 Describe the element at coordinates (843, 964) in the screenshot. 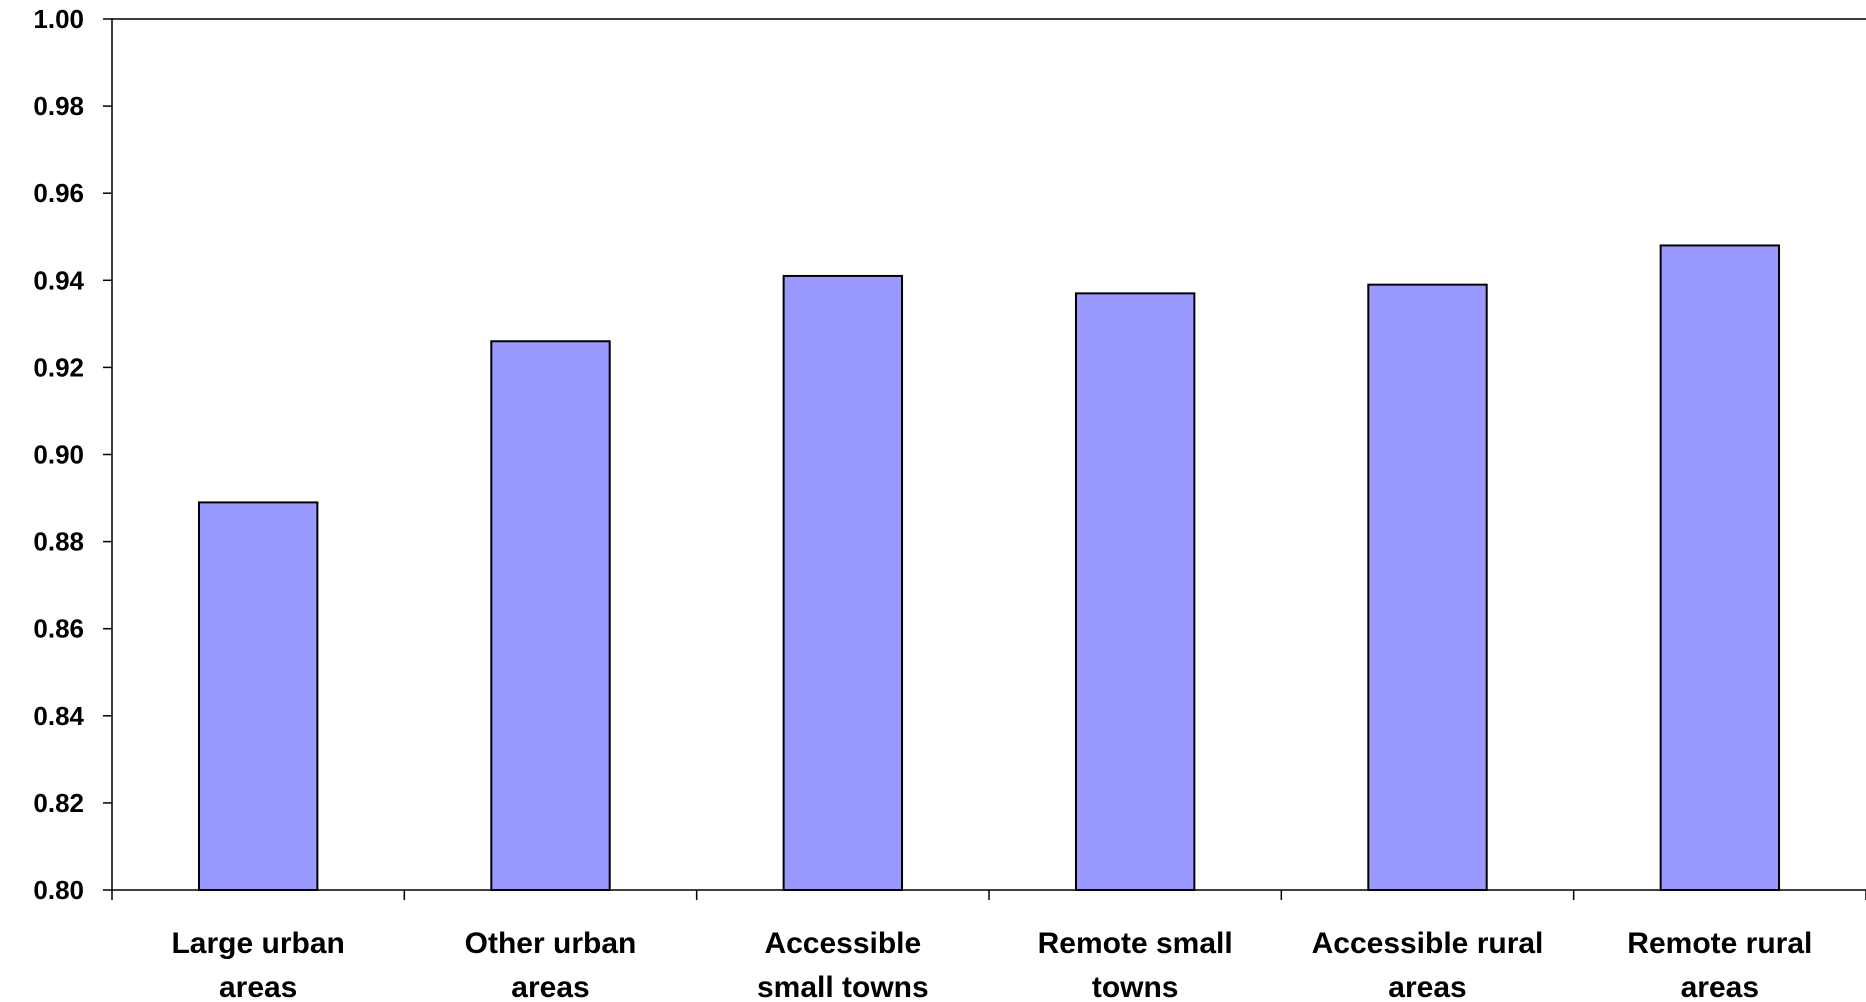

I see `x-category-label: Accessible small towns` at that location.